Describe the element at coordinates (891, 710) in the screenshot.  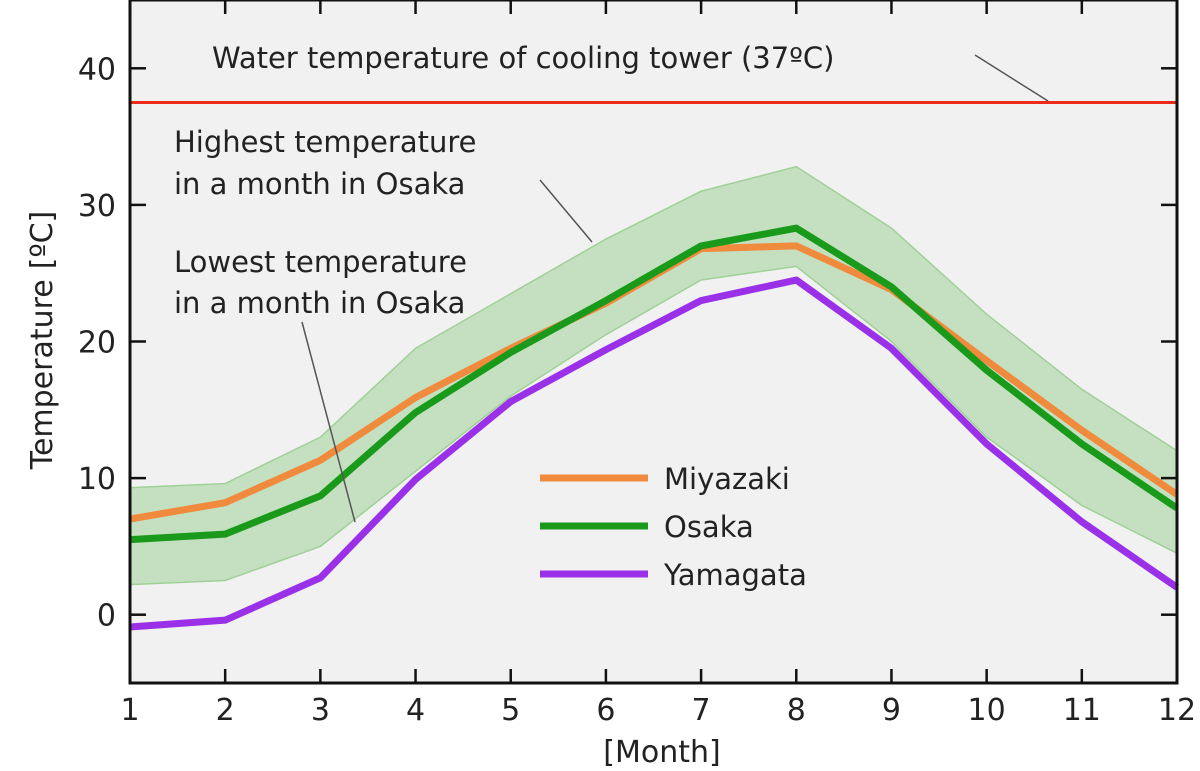
I see `x-tick-label: 9` at that location.